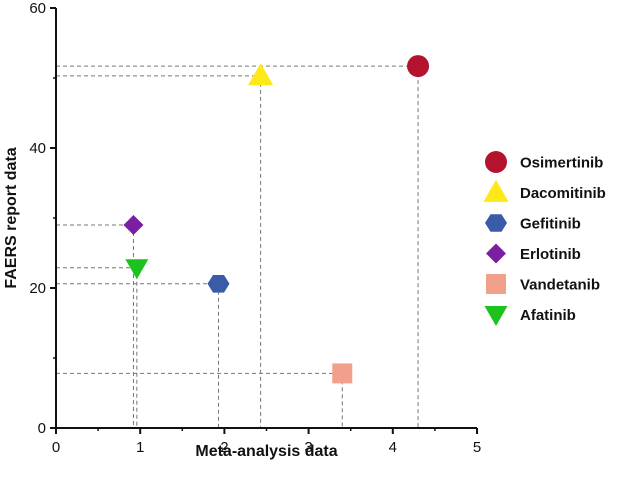 This screenshot has height=489, width=623. Describe the element at coordinates (496, 162) in the screenshot. I see `legend-marker-osimertinib` at that location.